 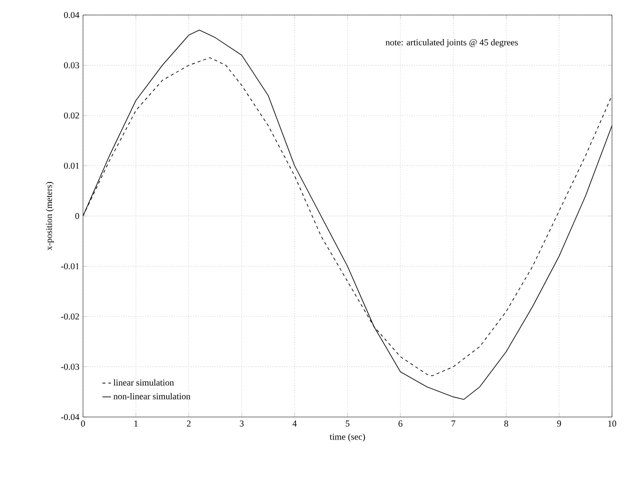 I want to click on x-tick-label: 0, so click(x=83, y=423).